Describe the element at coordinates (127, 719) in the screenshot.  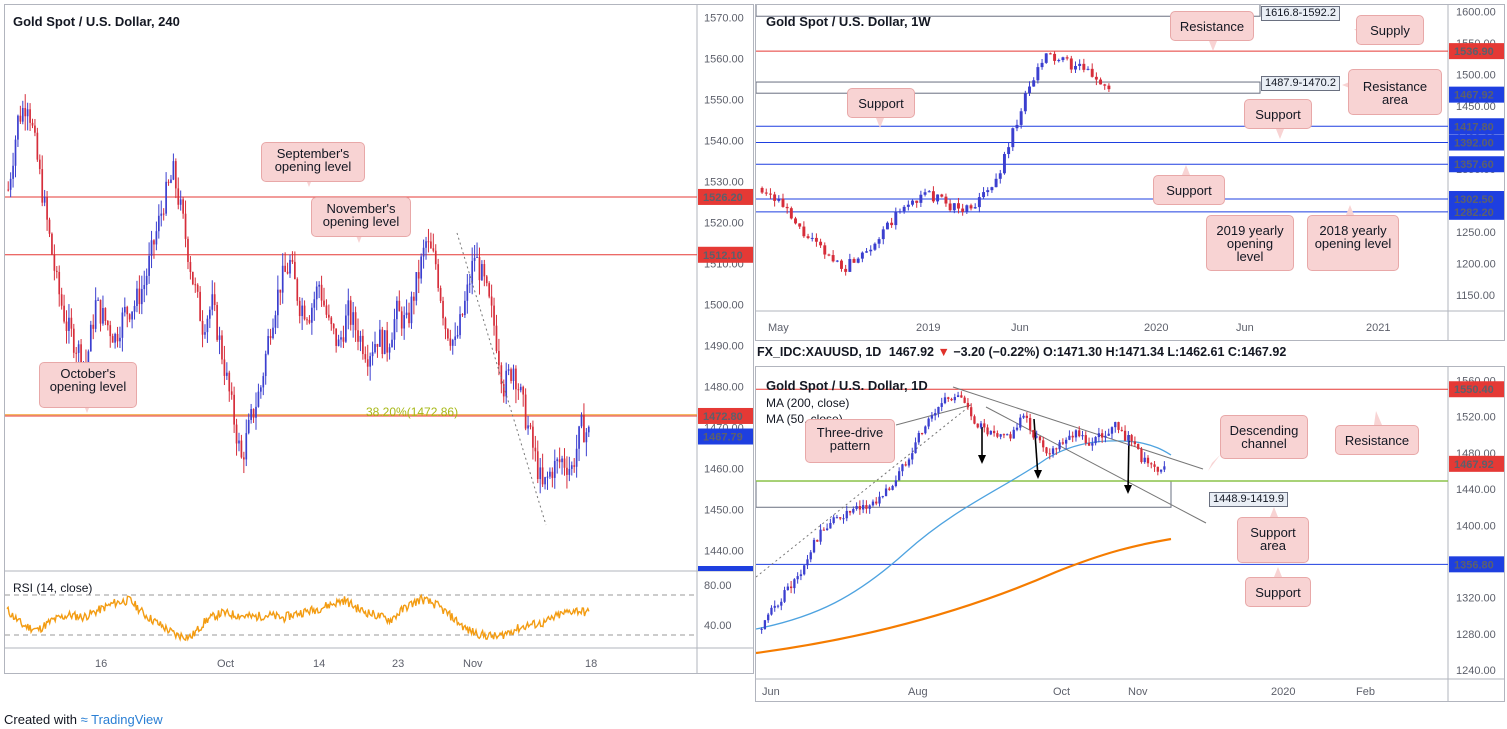
I see `tradingview-brand: TradingView` at that location.